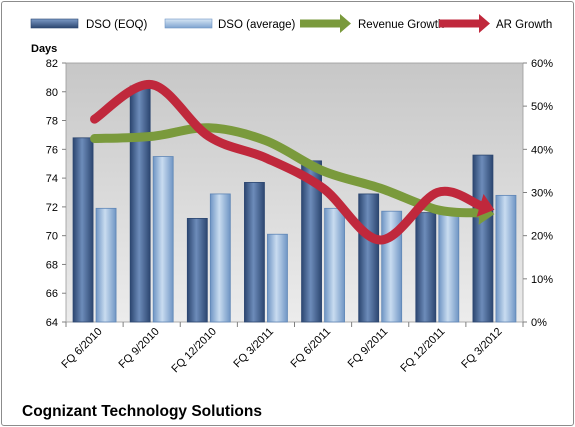 The height and width of the screenshot is (427, 575). I want to click on y-tick-label: 78, so click(52, 122).